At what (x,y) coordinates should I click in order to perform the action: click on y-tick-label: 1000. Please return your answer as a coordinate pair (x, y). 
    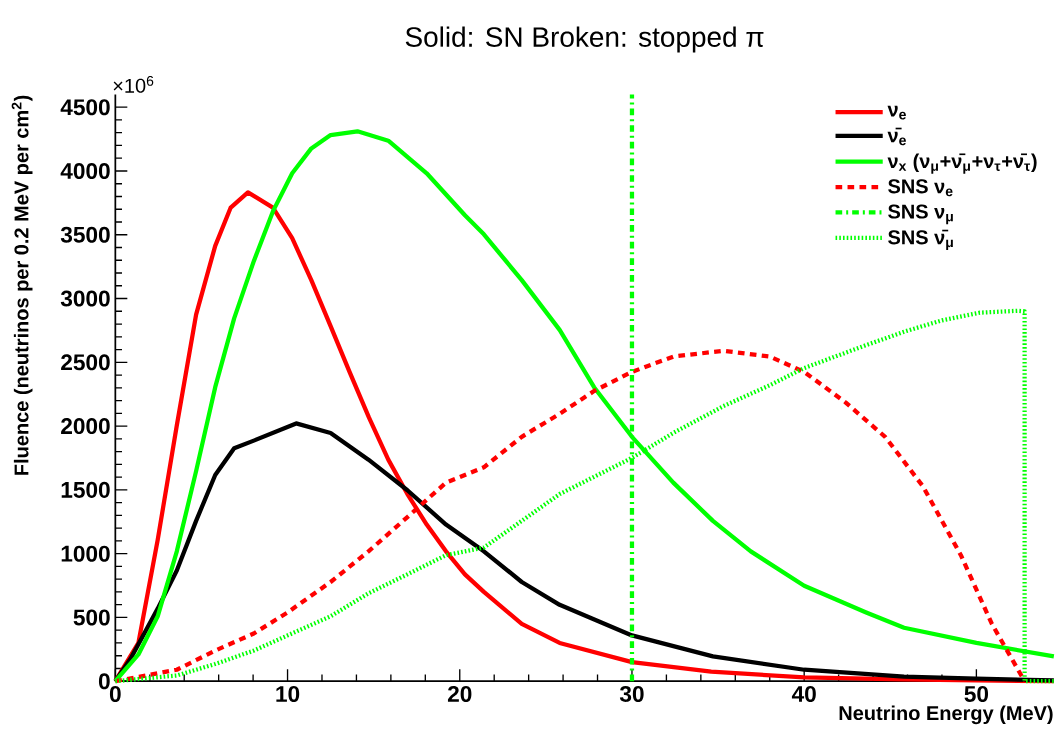
    Looking at the image, I should click on (85, 553).